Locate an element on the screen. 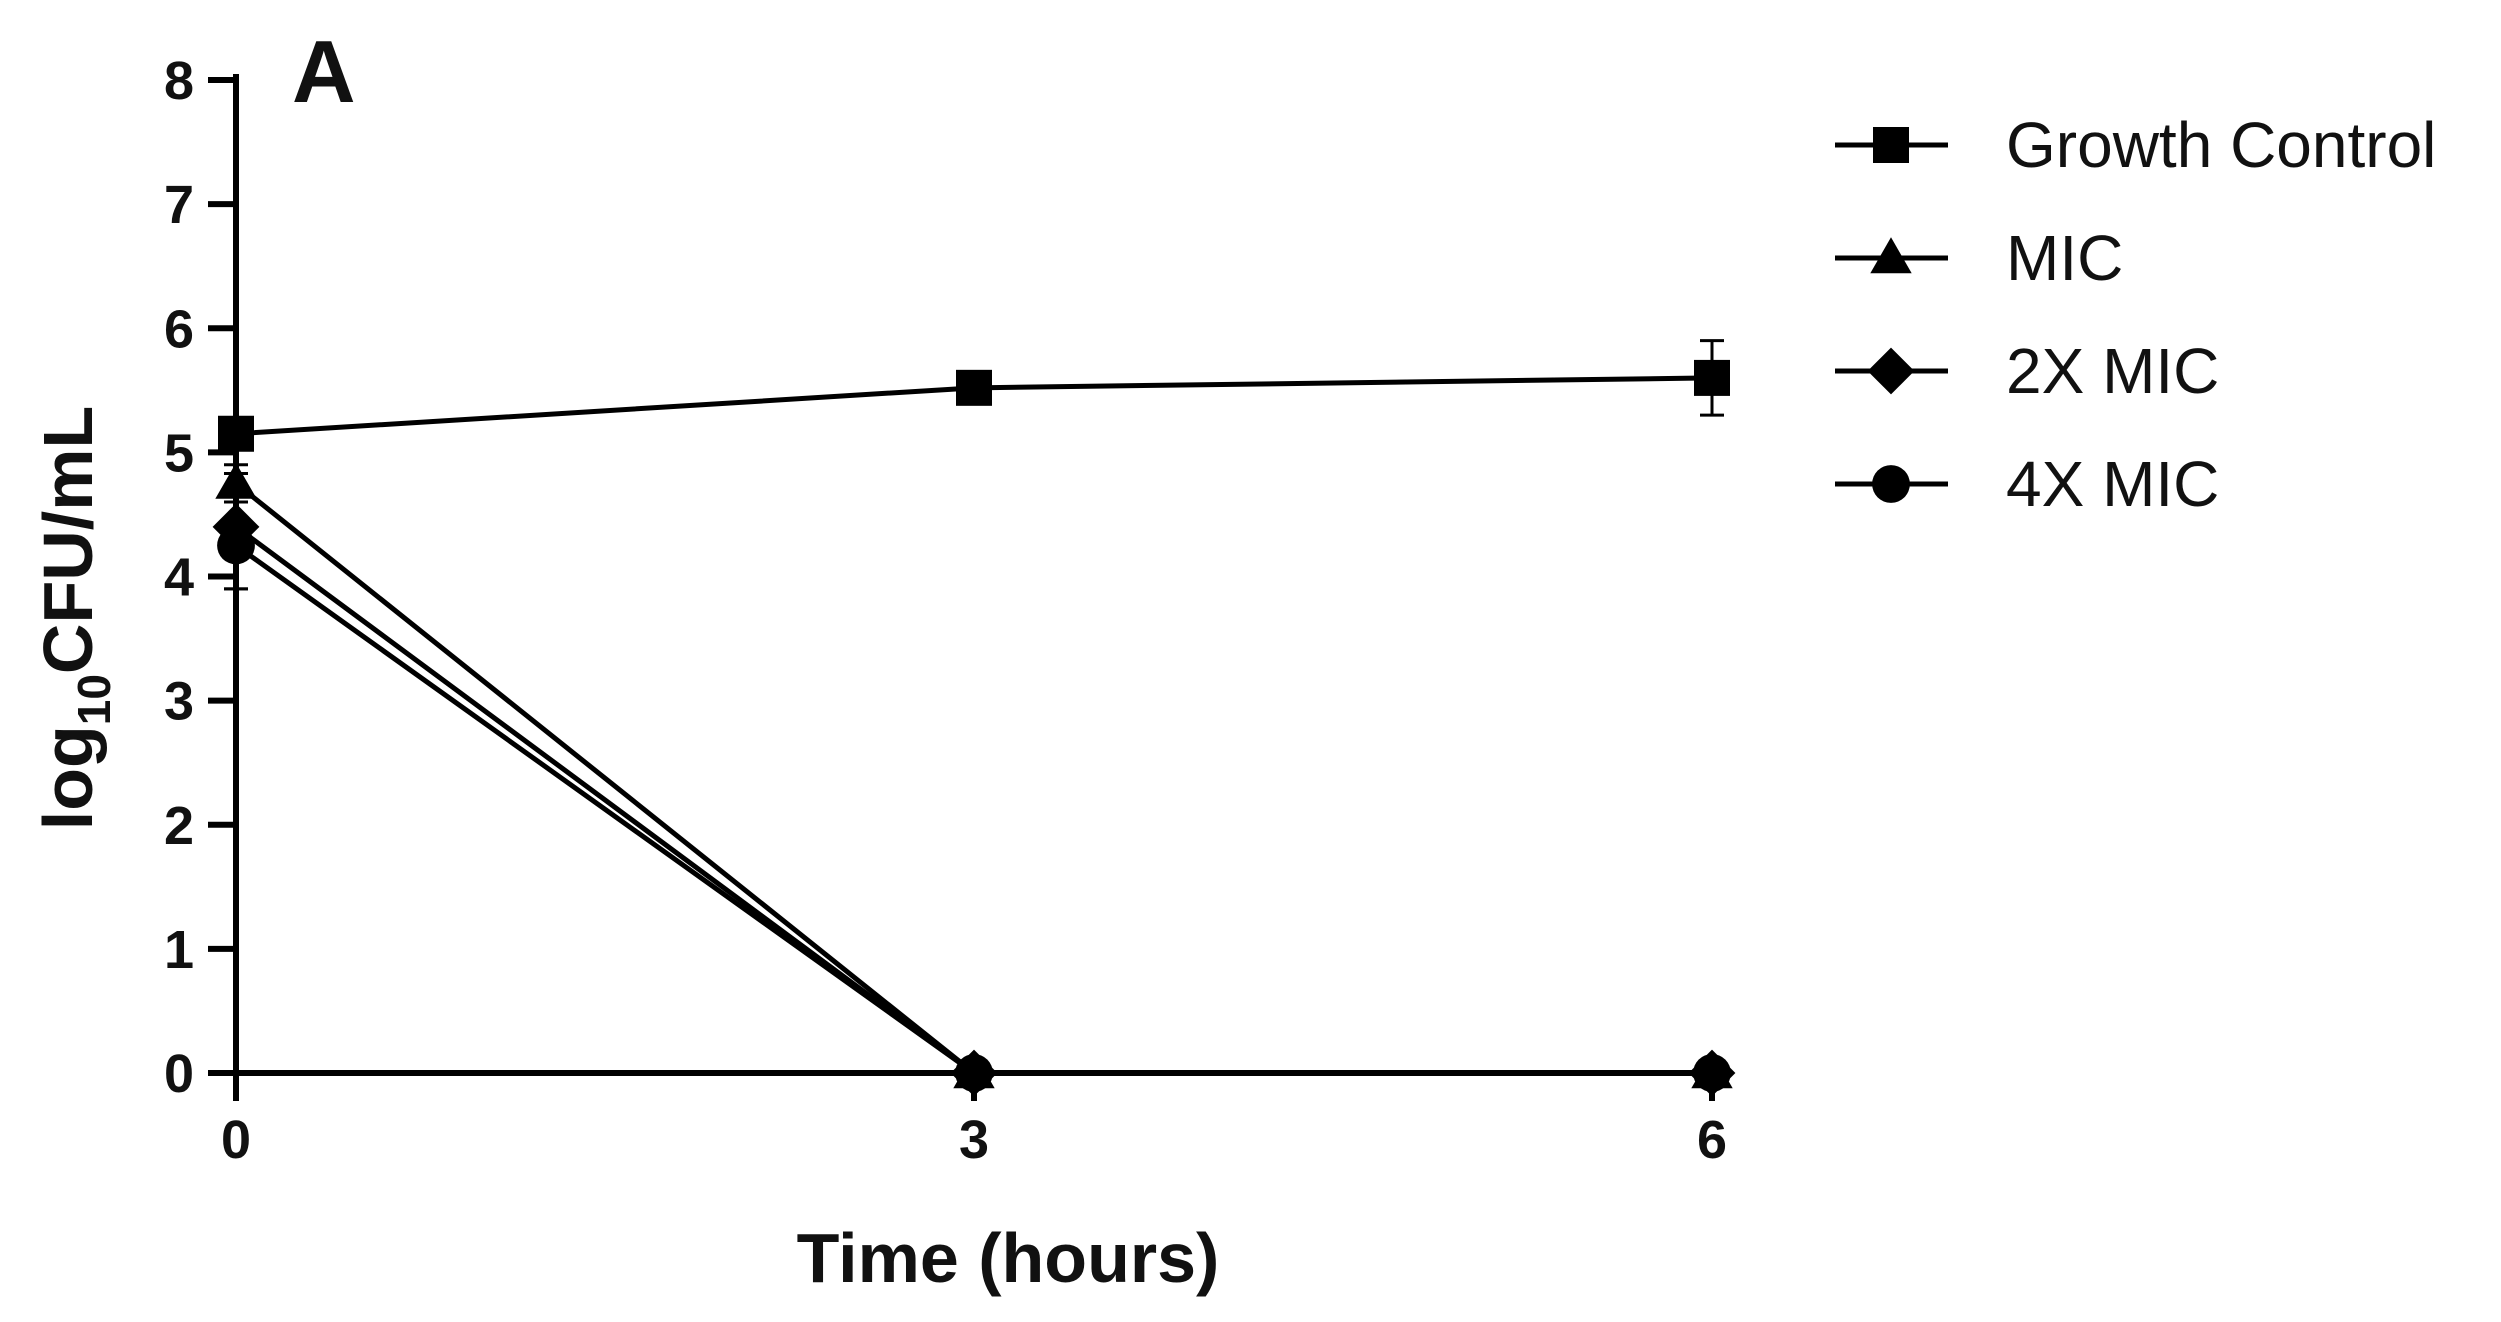  y-axis-title-log: log is located at coordinates (68, 777).